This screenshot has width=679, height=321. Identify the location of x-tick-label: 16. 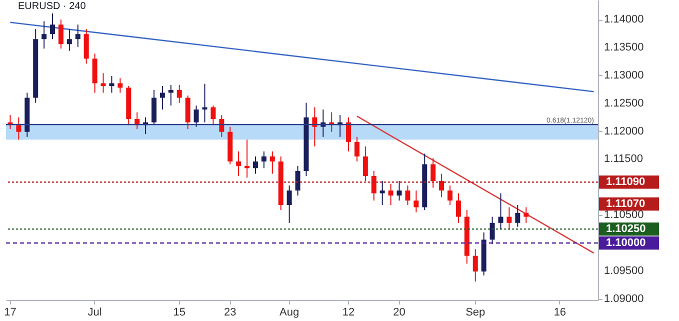
(560, 312).